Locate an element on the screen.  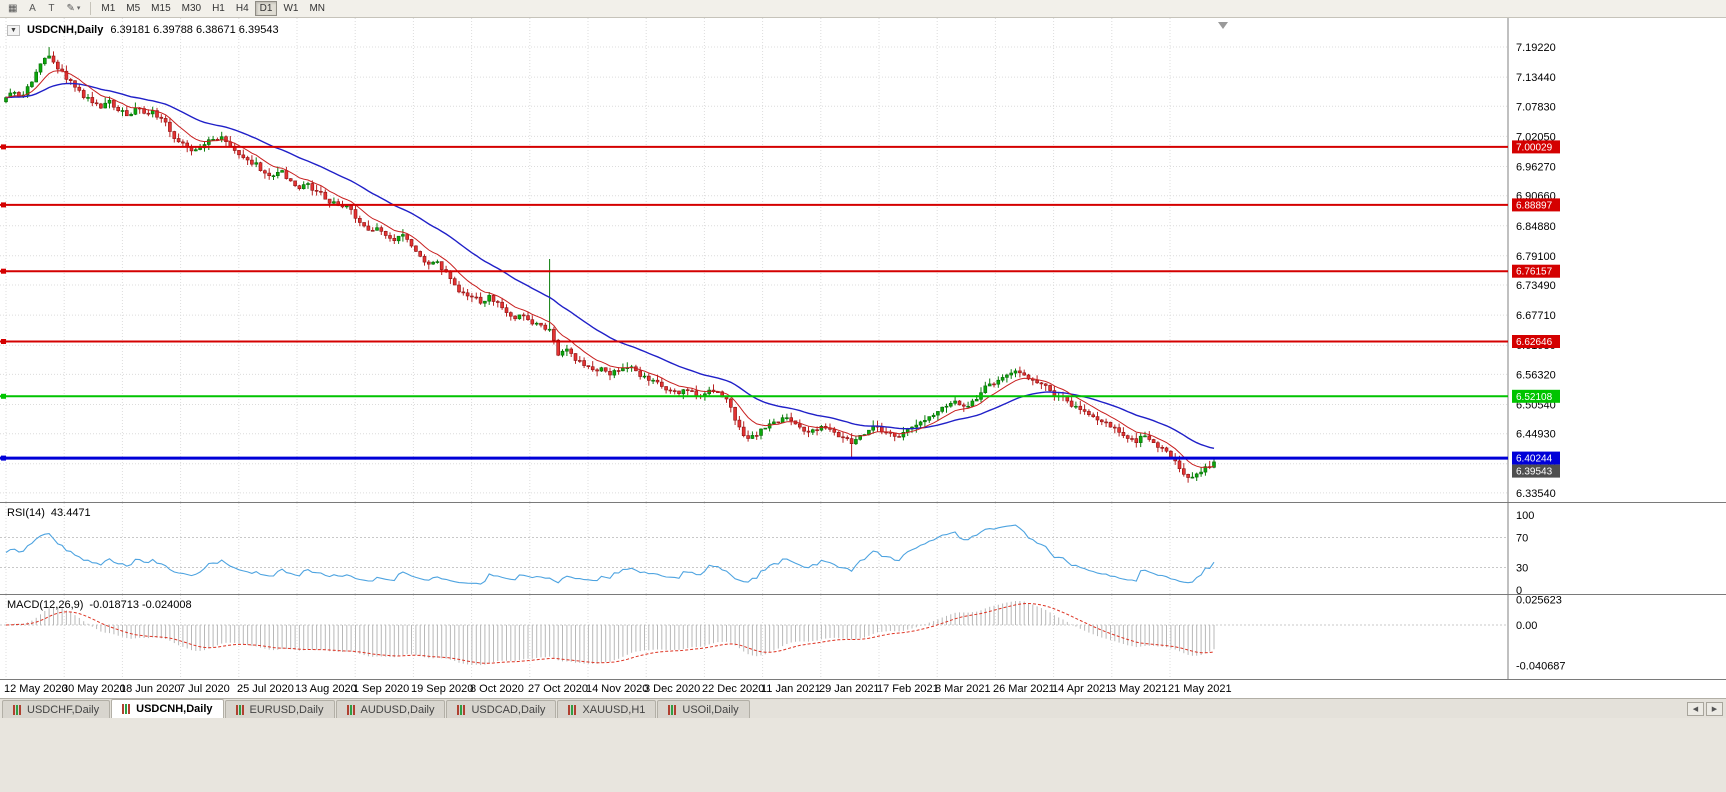
rsi-value: 43.4471 is located at coordinates (70, 513).